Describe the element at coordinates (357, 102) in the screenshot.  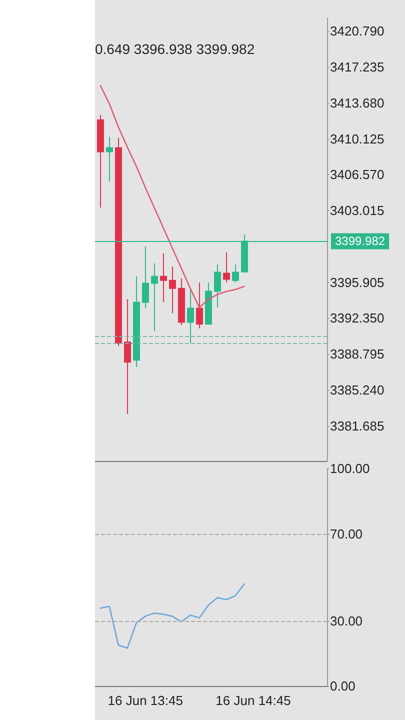
I see `y-tick-label: 3413.680` at that location.